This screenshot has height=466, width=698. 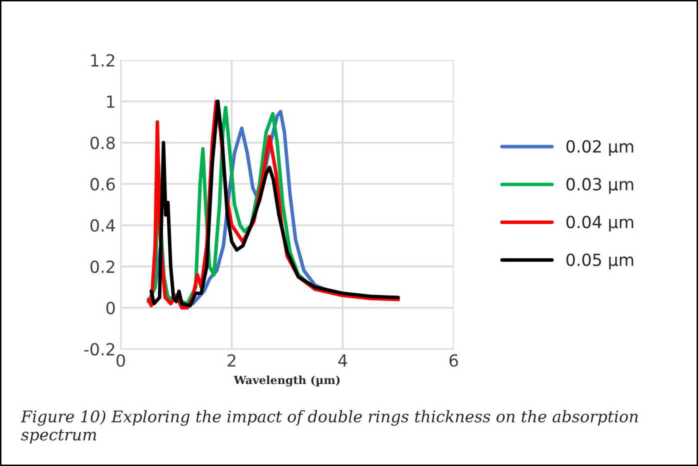 I want to click on legend-label: 0.03 µm, so click(x=600, y=186).